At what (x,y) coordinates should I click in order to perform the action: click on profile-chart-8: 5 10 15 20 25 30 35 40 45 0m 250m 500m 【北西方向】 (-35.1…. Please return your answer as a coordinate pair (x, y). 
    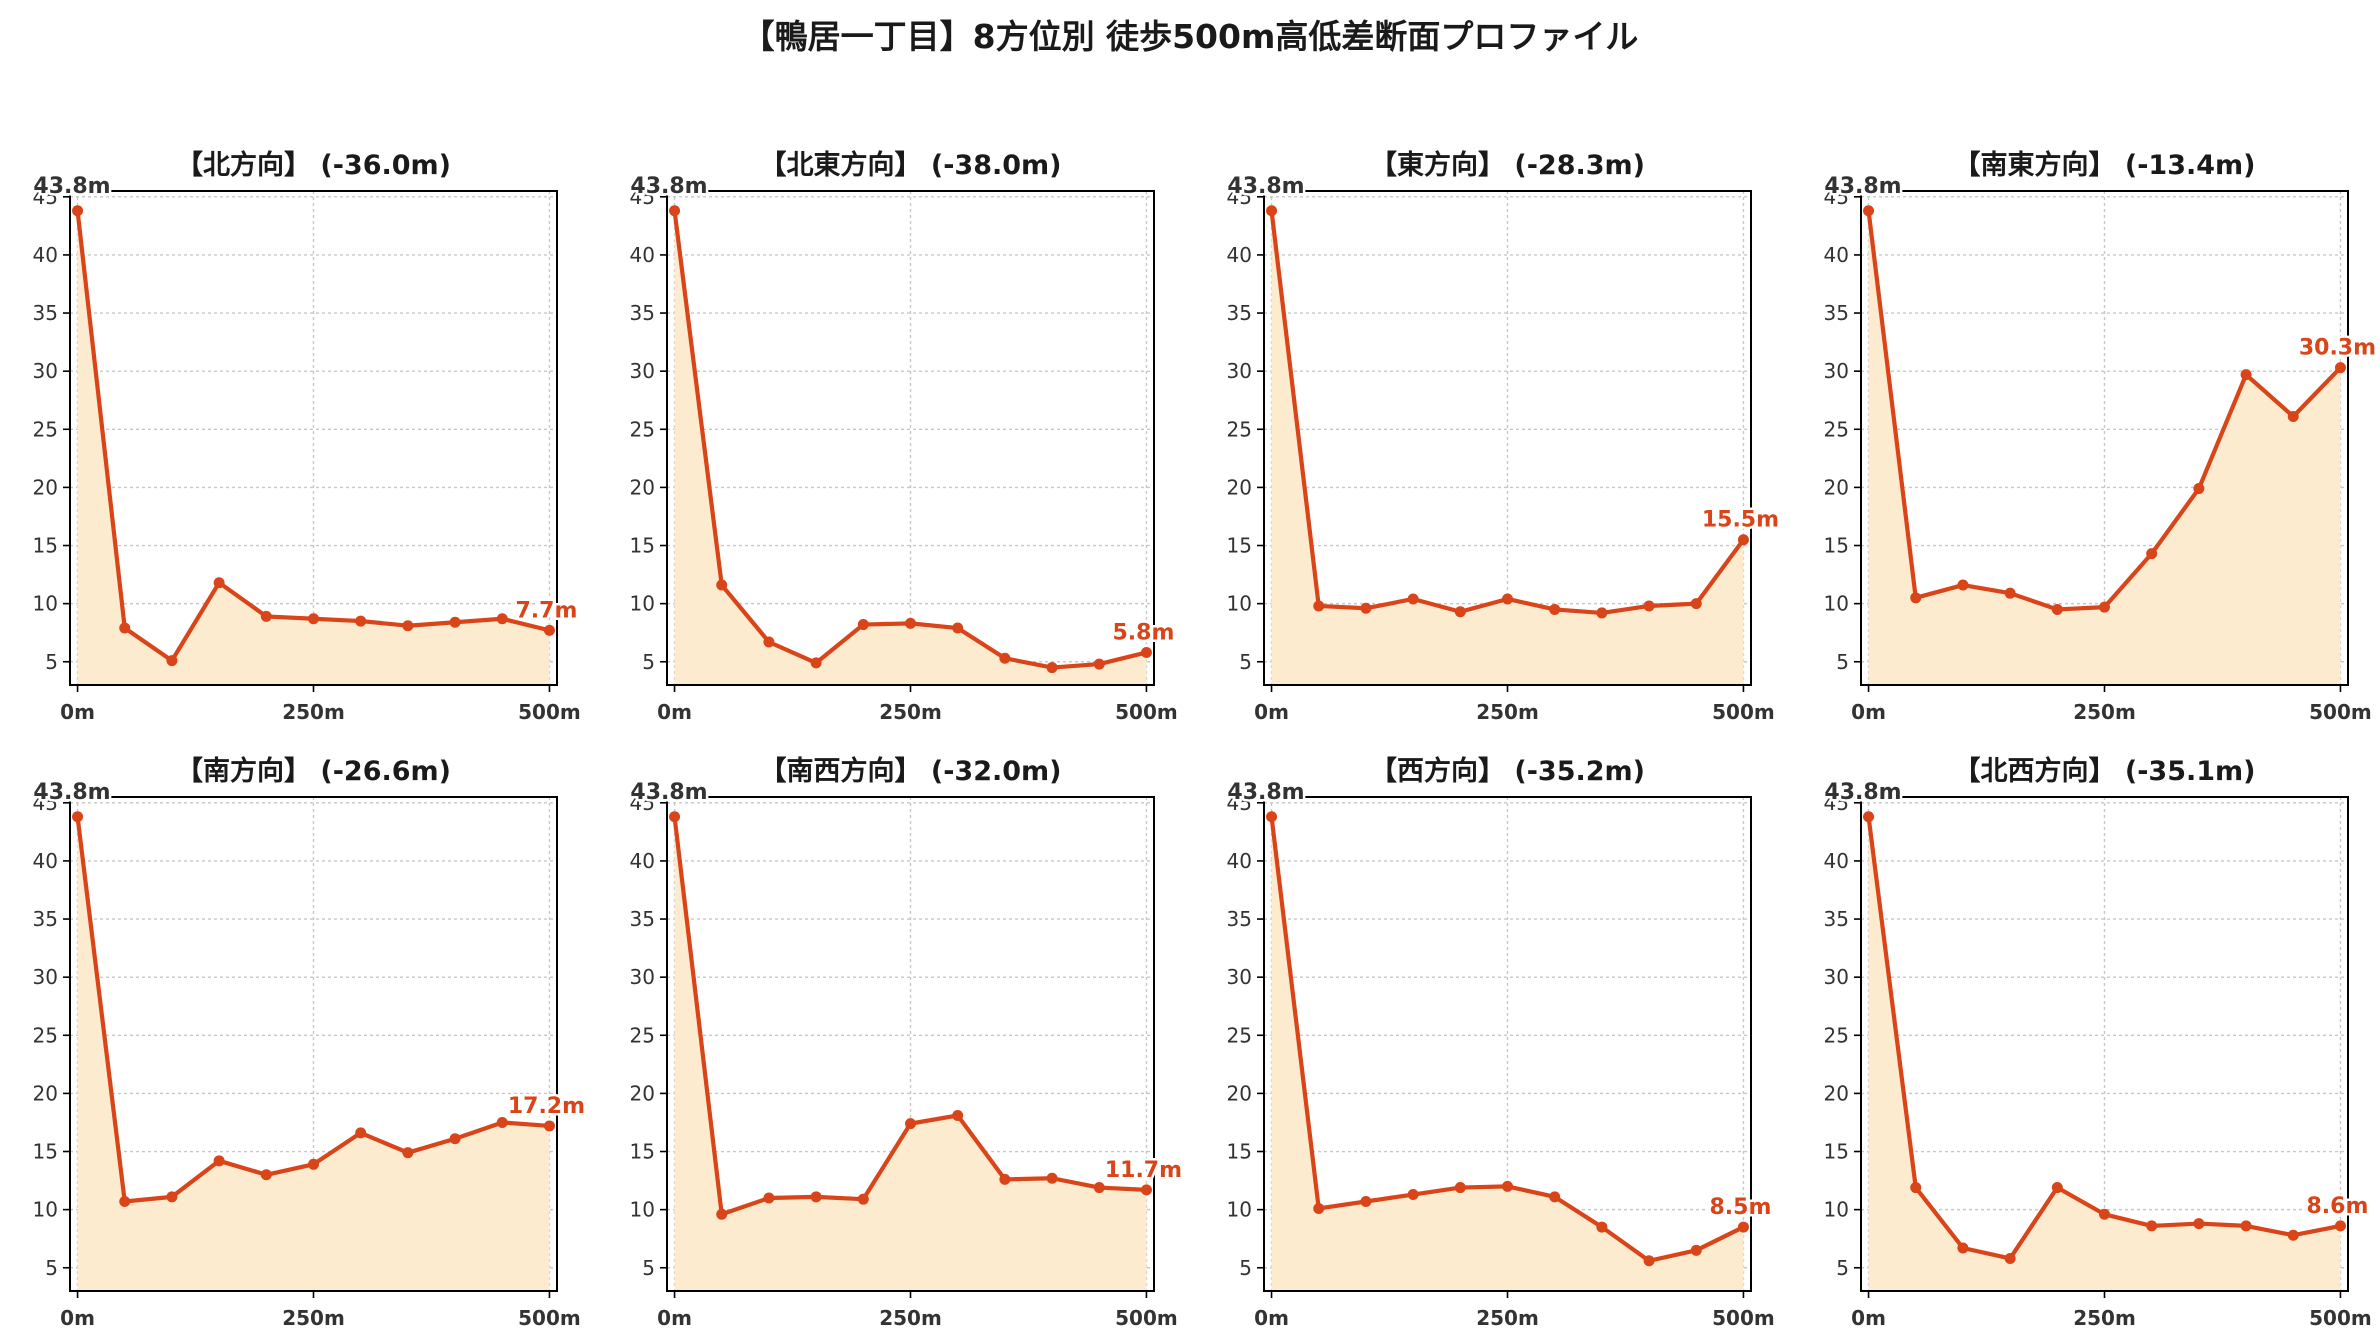
    Looking at the image, I should click on (2097, 1042).